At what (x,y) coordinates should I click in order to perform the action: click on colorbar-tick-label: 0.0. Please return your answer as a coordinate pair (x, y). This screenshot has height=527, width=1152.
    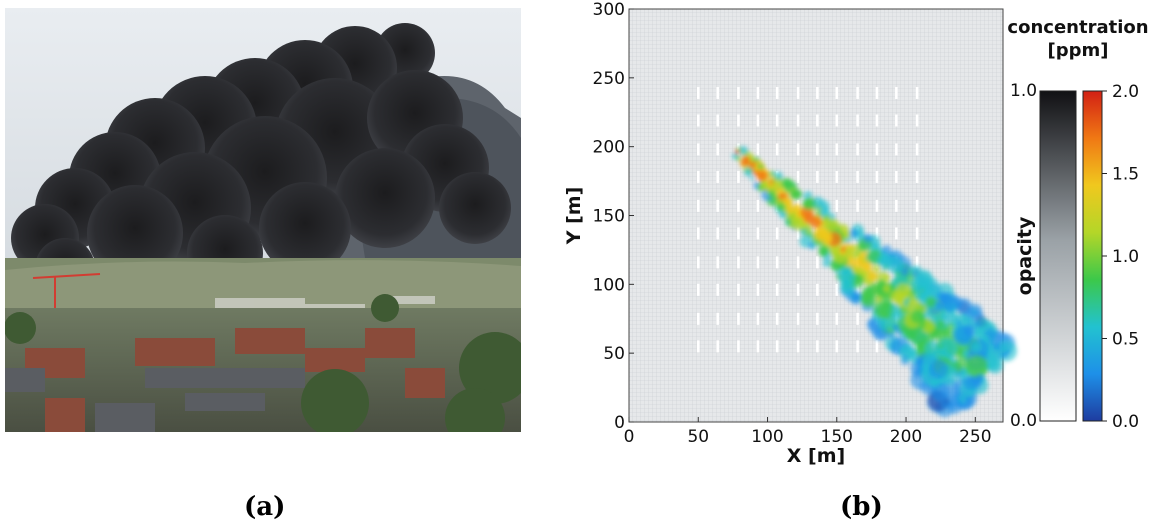
    Looking at the image, I should click on (1125, 422).